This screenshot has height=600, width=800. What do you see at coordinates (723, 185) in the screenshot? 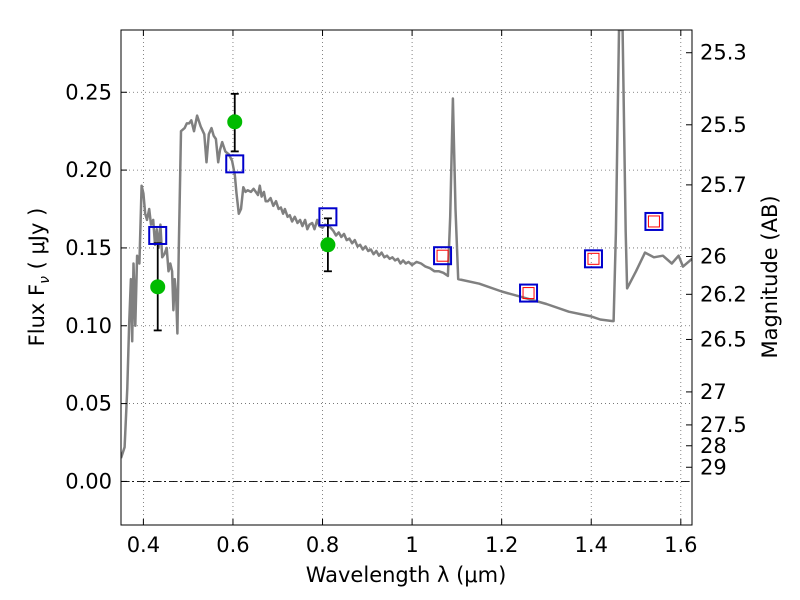
I see `right-tick-label: 25.7` at bounding box center [723, 185].